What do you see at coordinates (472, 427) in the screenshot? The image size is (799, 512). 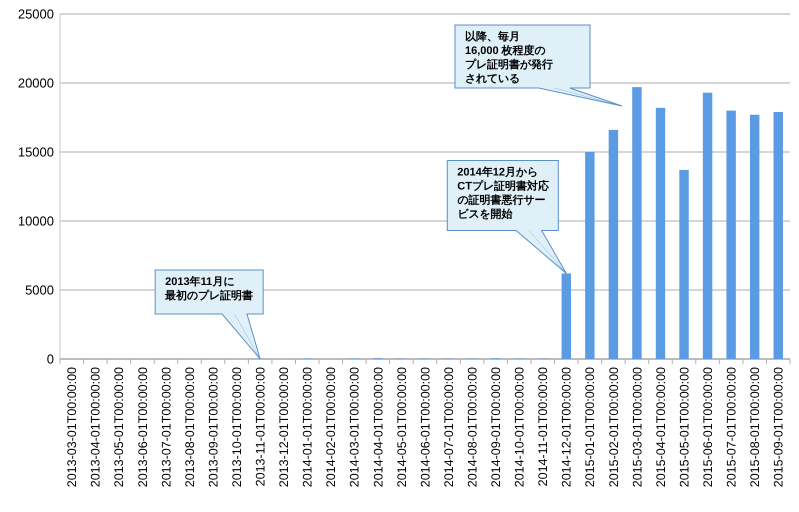 I see `x-tick-label: 2014-08-01T00:00:00` at bounding box center [472, 427].